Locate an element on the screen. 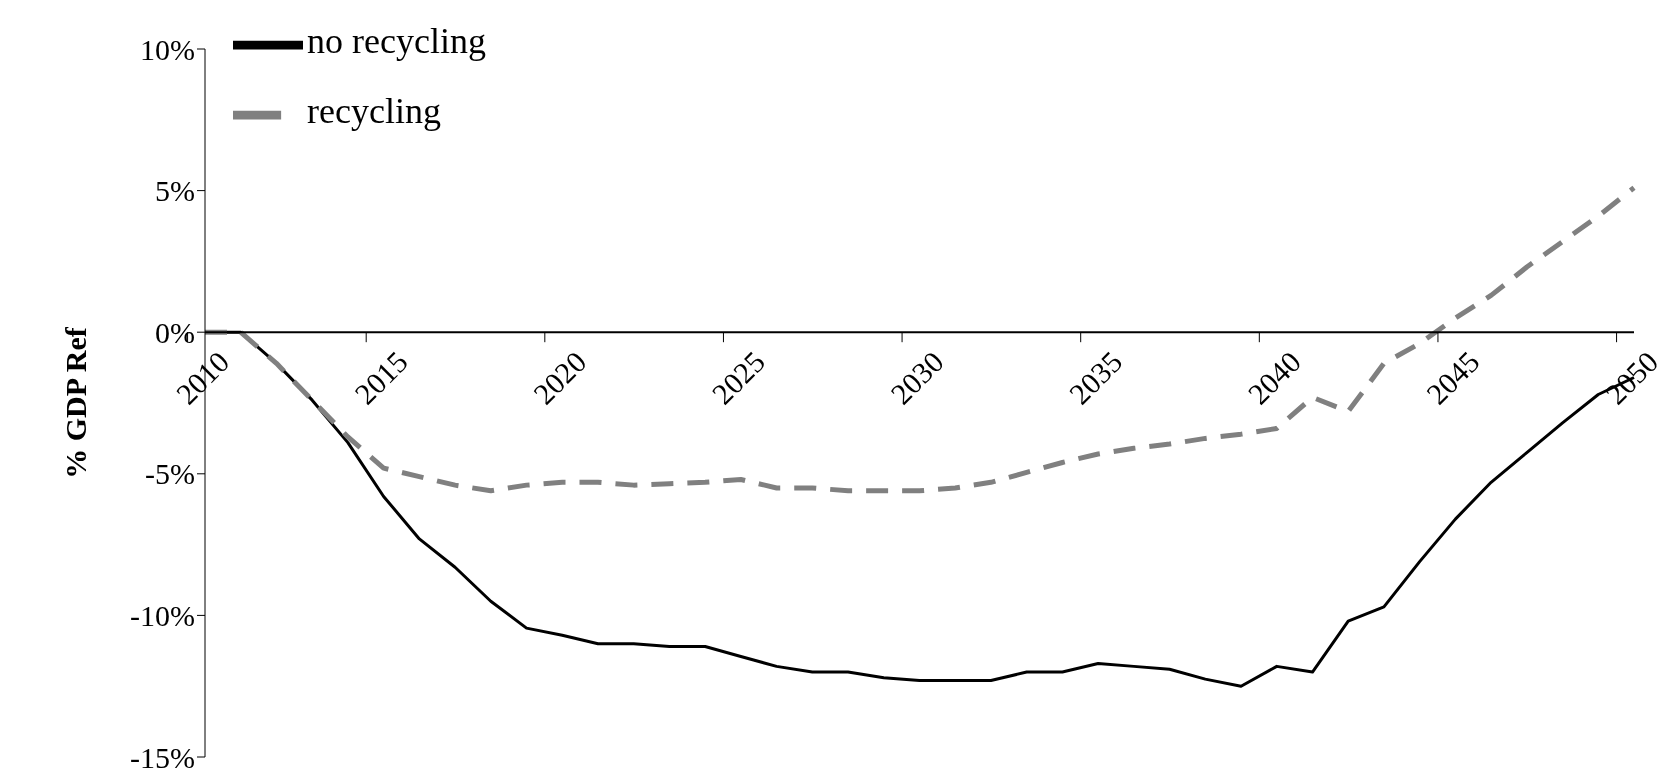 The height and width of the screenshot is (779, 1673). y-axis-title: % GDP Ref is located at coordinates (75, 402).